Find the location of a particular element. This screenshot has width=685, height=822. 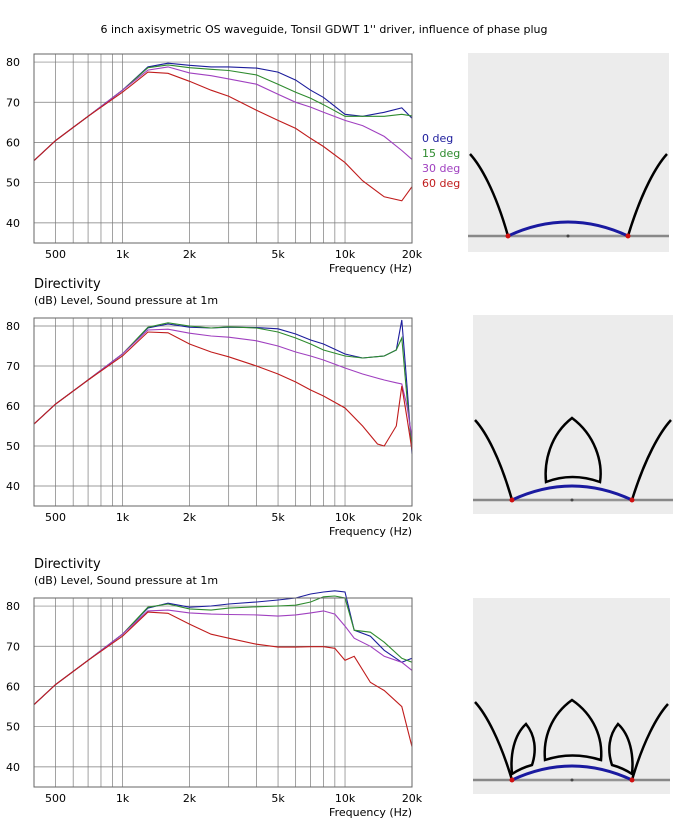

legend-item-60deg: 60 deg is located at coordinates (441, 183).